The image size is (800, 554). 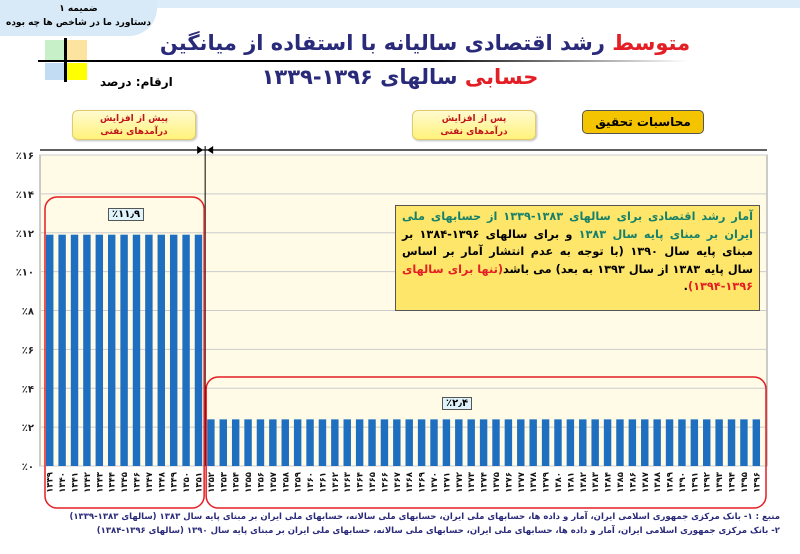 What do you see at coordinates (125, 482) in the screenshot?
I see `x-tick-label: ۱۳۴۵` at bounding box center [125, 482].